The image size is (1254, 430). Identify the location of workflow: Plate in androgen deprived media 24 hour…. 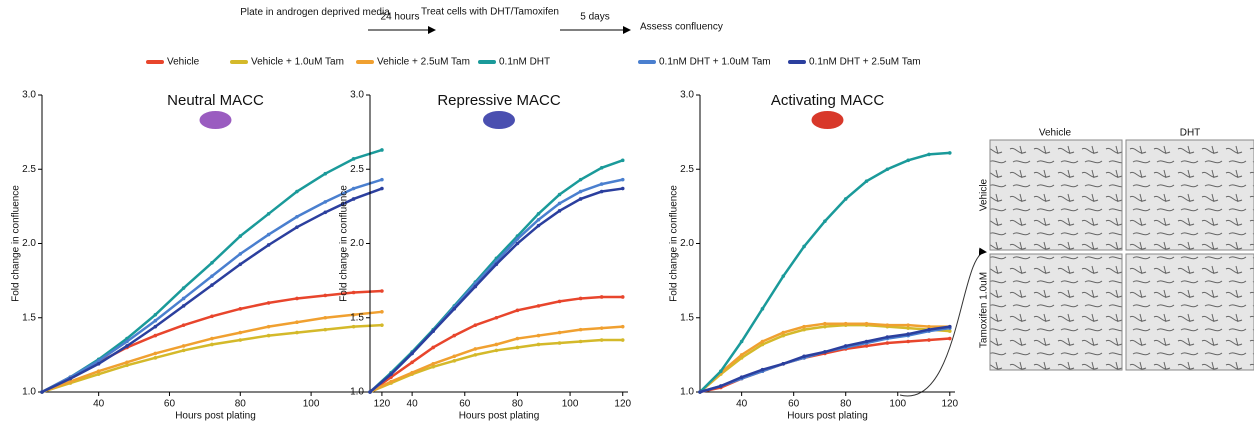
(481, 20).